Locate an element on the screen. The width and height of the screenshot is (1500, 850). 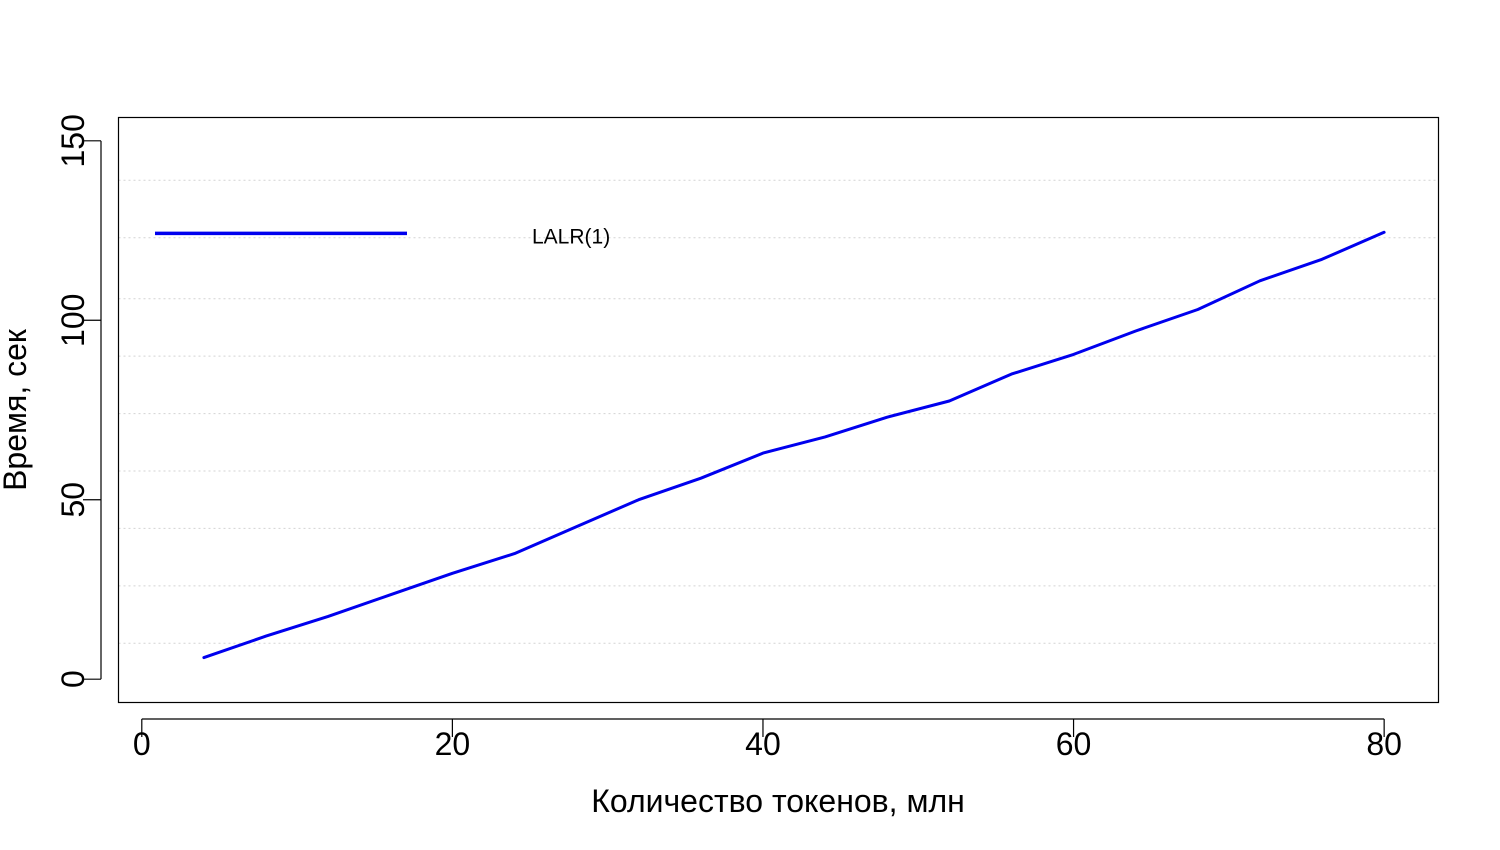
y-tick-label: 0 is located at coordinates (73, 679).